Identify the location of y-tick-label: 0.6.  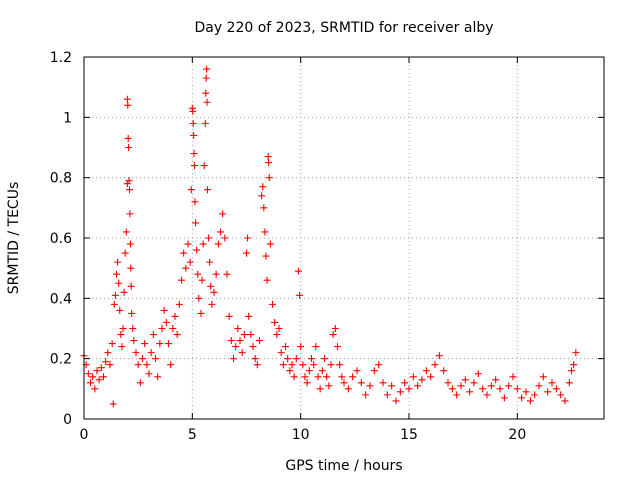
(61, 239).